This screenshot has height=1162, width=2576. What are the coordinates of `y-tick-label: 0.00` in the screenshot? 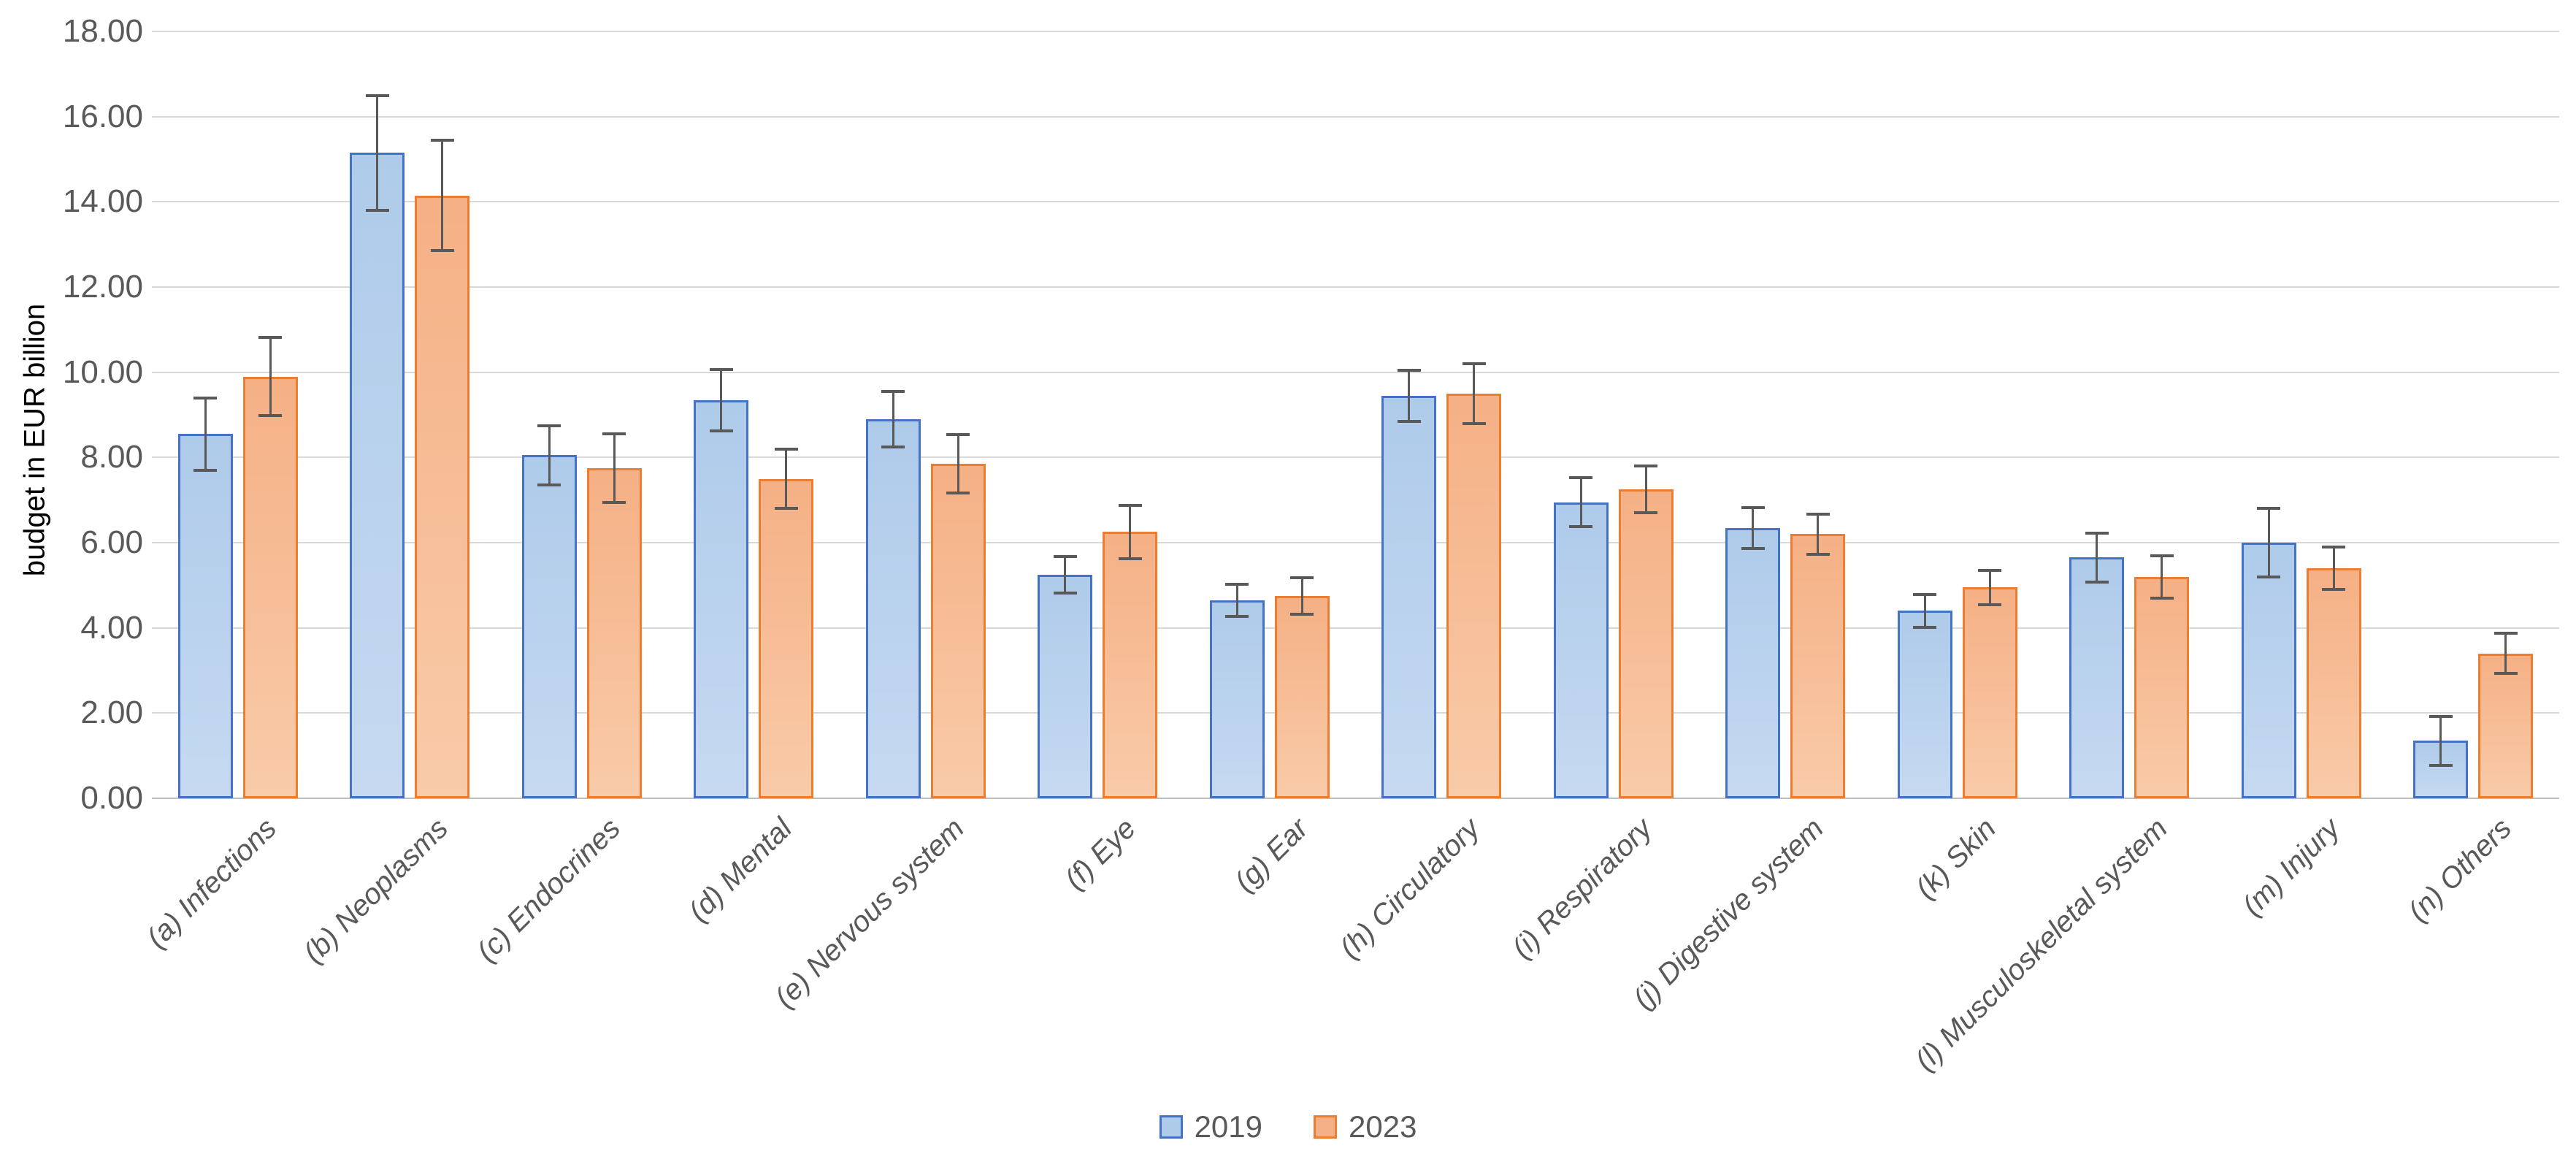 It's located at (111, 798).